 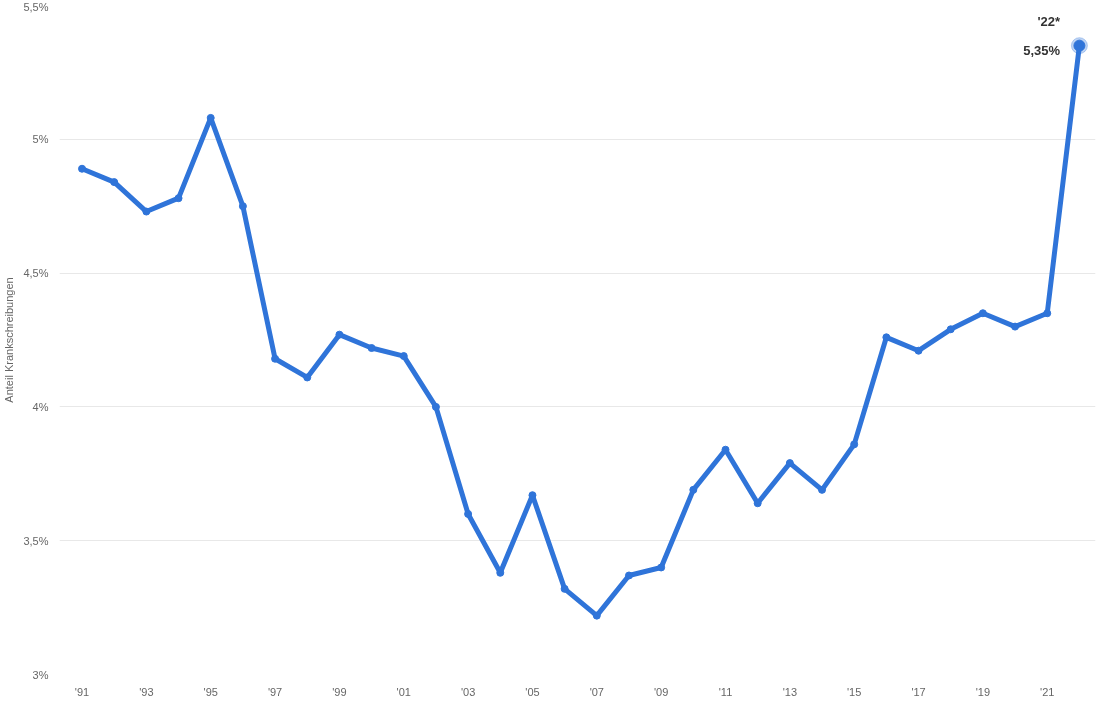 What do you see at coordinates (983, 691) in the screenshot?
I see `x-tick-label: '19` at bounding box center [983, 691].